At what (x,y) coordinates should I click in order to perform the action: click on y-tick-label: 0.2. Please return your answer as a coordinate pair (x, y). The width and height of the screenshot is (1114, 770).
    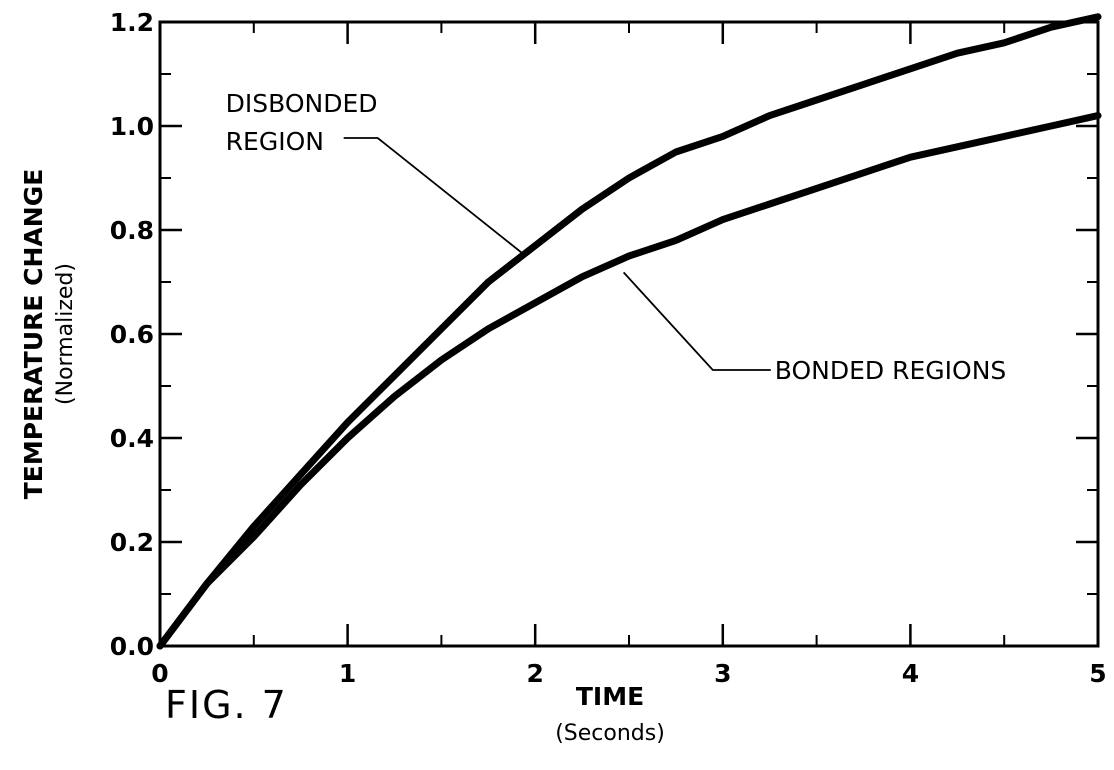
    Looking at the image, I should click on (132, 542).